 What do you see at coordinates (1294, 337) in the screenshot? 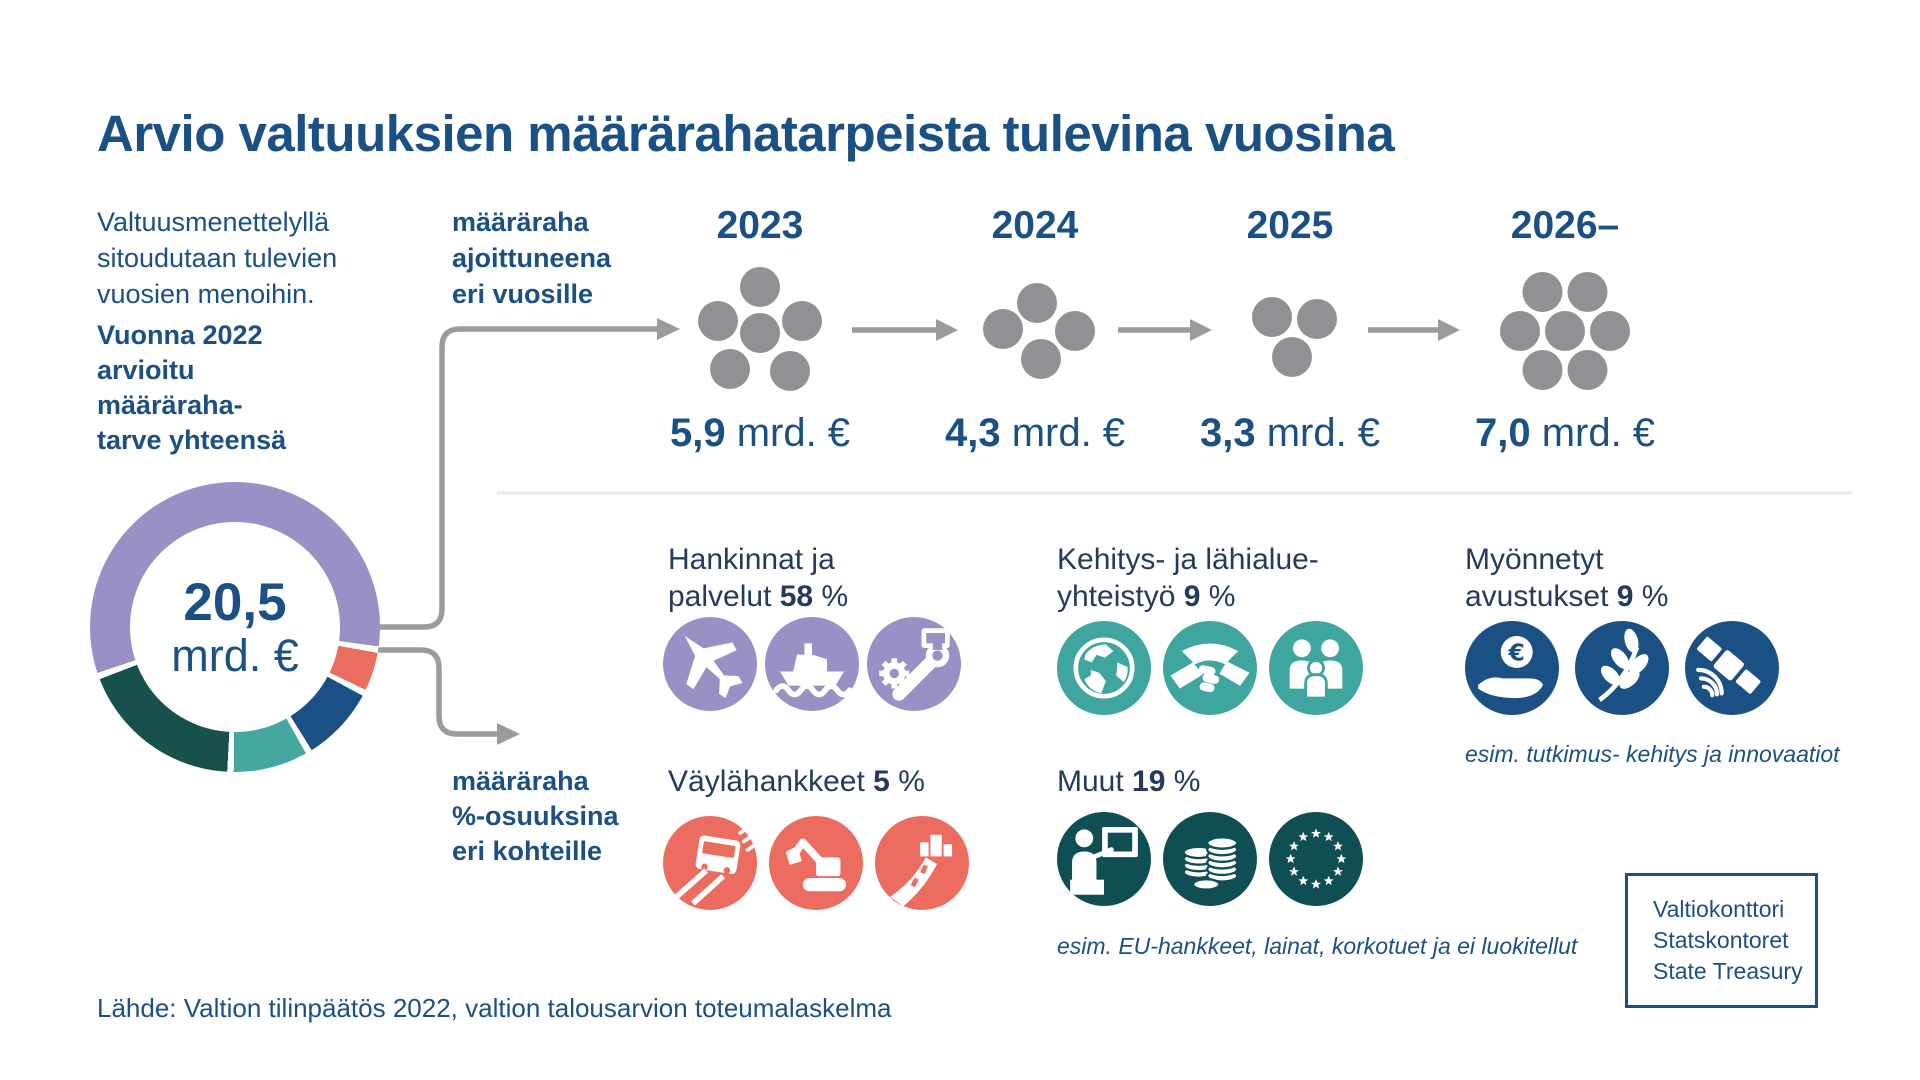
I see `dot-cluster-2025` at bounding box center [1294, 337].